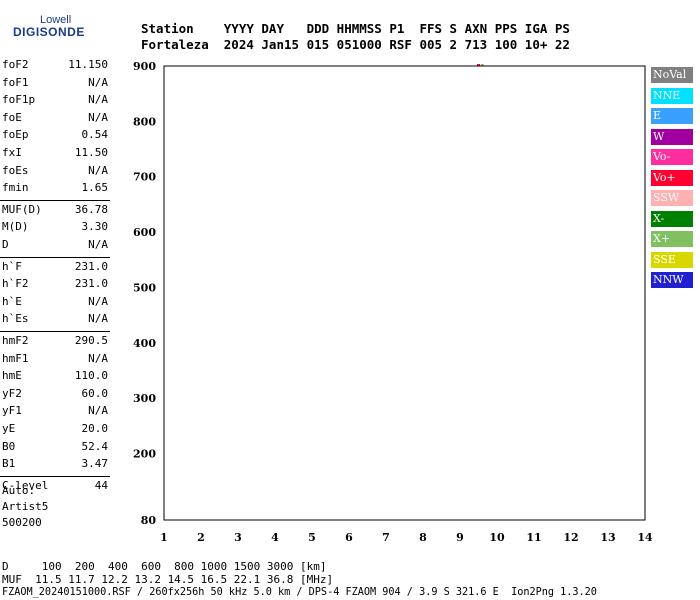 This screenshot has height=600, width=700. I want to click on legend-entry: X+, so click(672, 239).